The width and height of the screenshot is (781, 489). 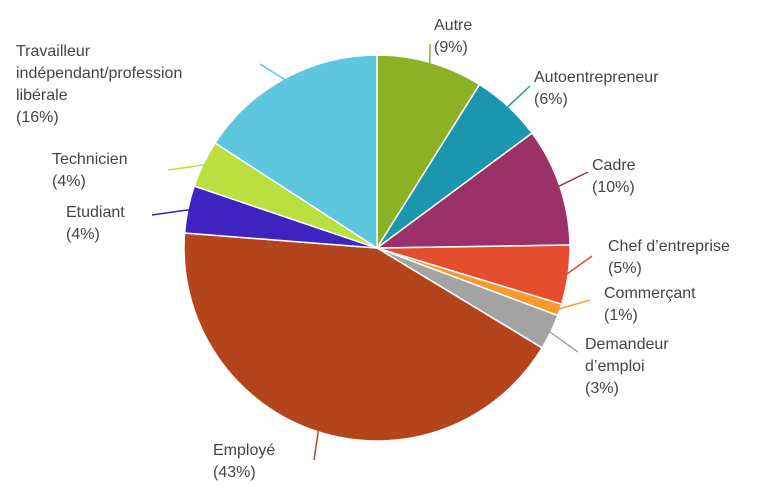 What do you see at coordinates (574, 305) in the screenshot?
I see `leader-line-commercant` at bounding box center [574, 305].